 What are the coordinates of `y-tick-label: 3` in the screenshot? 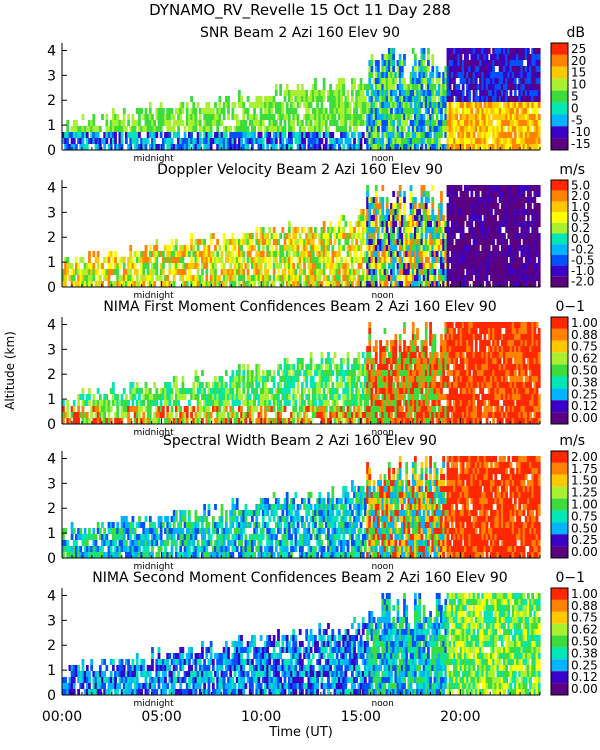 It's located at (51, 213).